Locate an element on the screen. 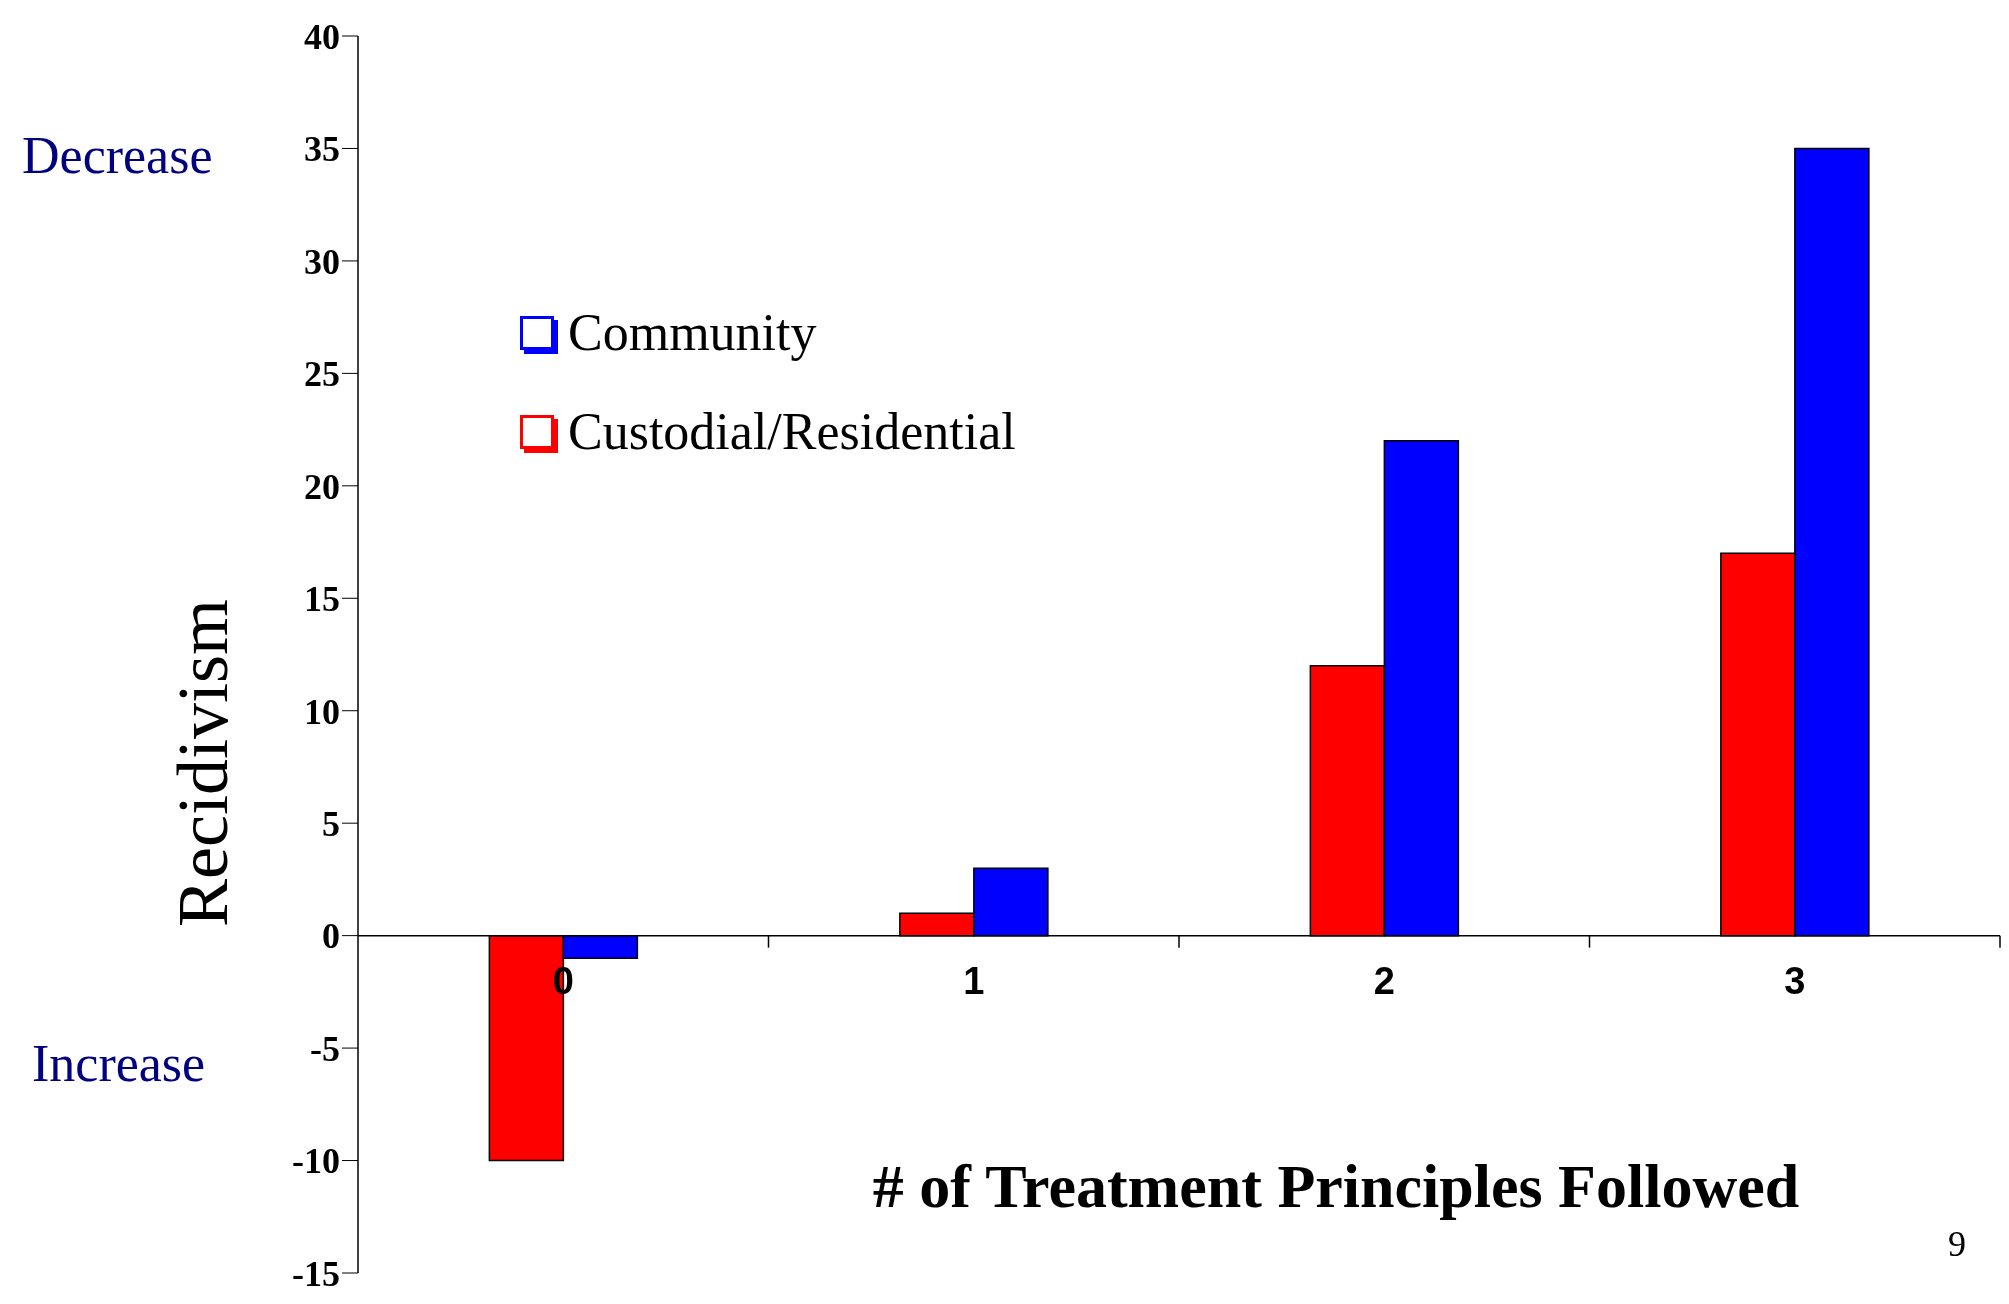 This screenshot has height=1304, width=2009. y-tick-label: 10 is located at coordinates (322, 711).